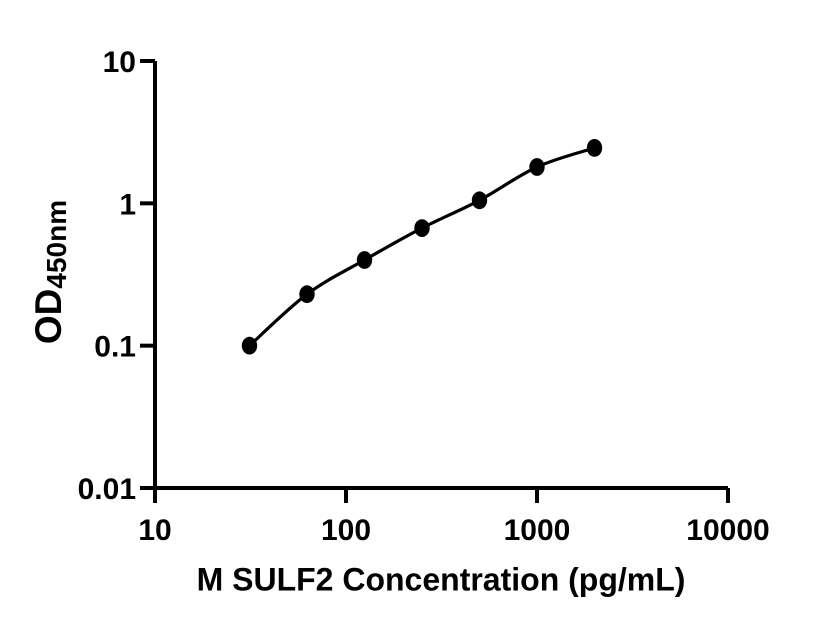 The width and height of the screenshot is (816, 640). I want to click on y-axis-title-main: OD, so click(48, 316).